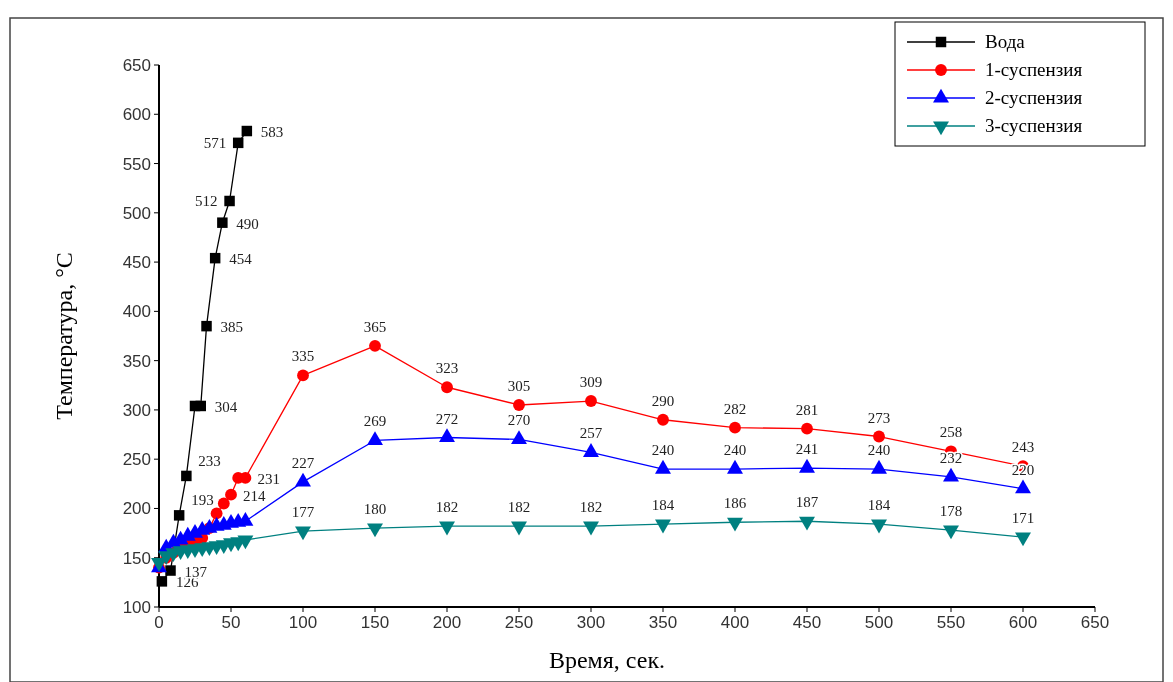  I want to click on data-label: 180, so click(375, 509).